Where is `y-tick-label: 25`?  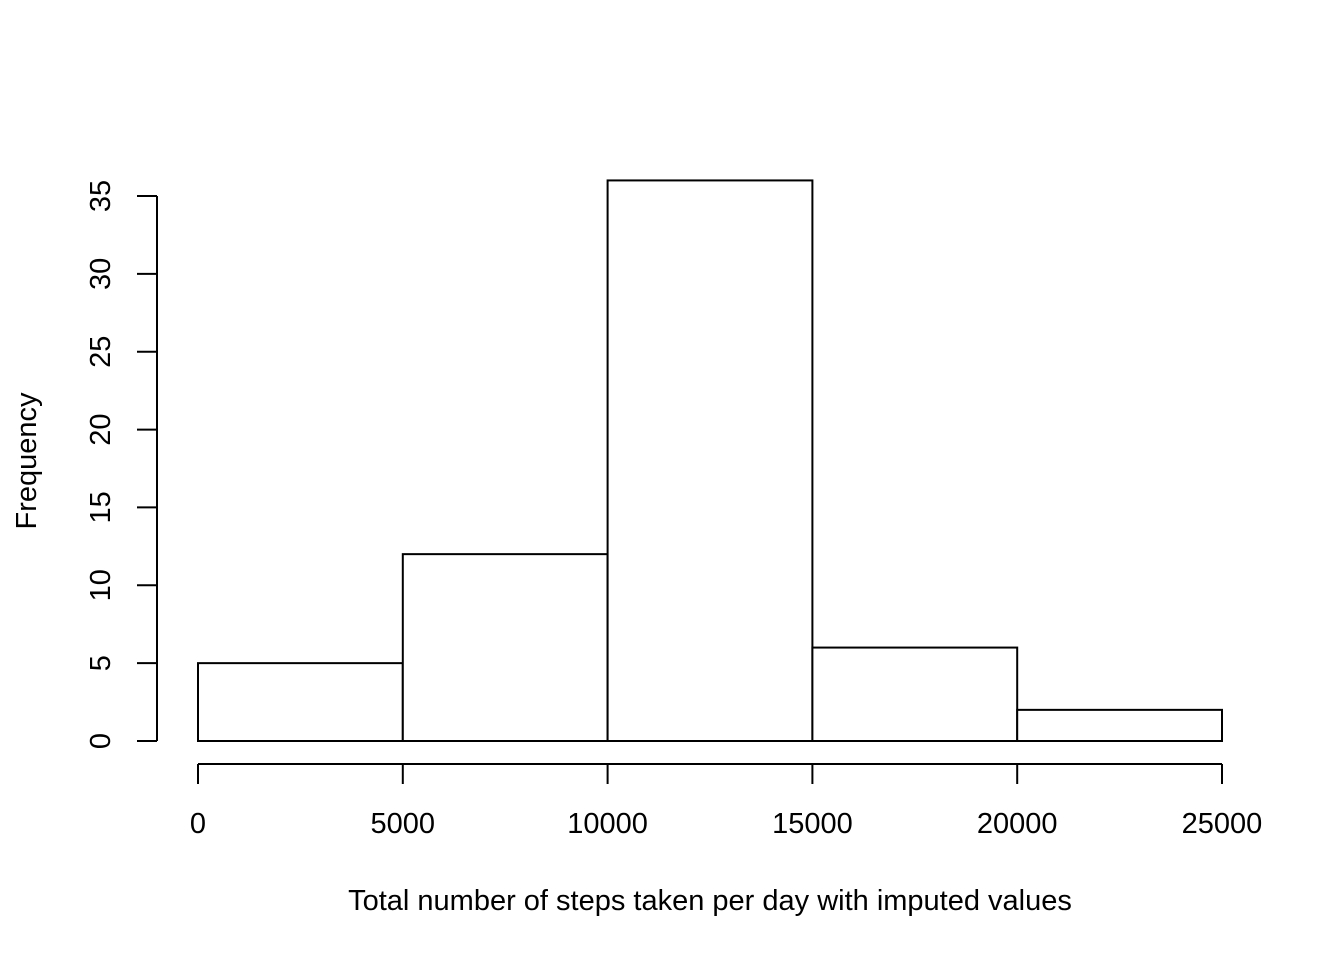
y-tick-label: 25 is located at coordinates (101, 352).